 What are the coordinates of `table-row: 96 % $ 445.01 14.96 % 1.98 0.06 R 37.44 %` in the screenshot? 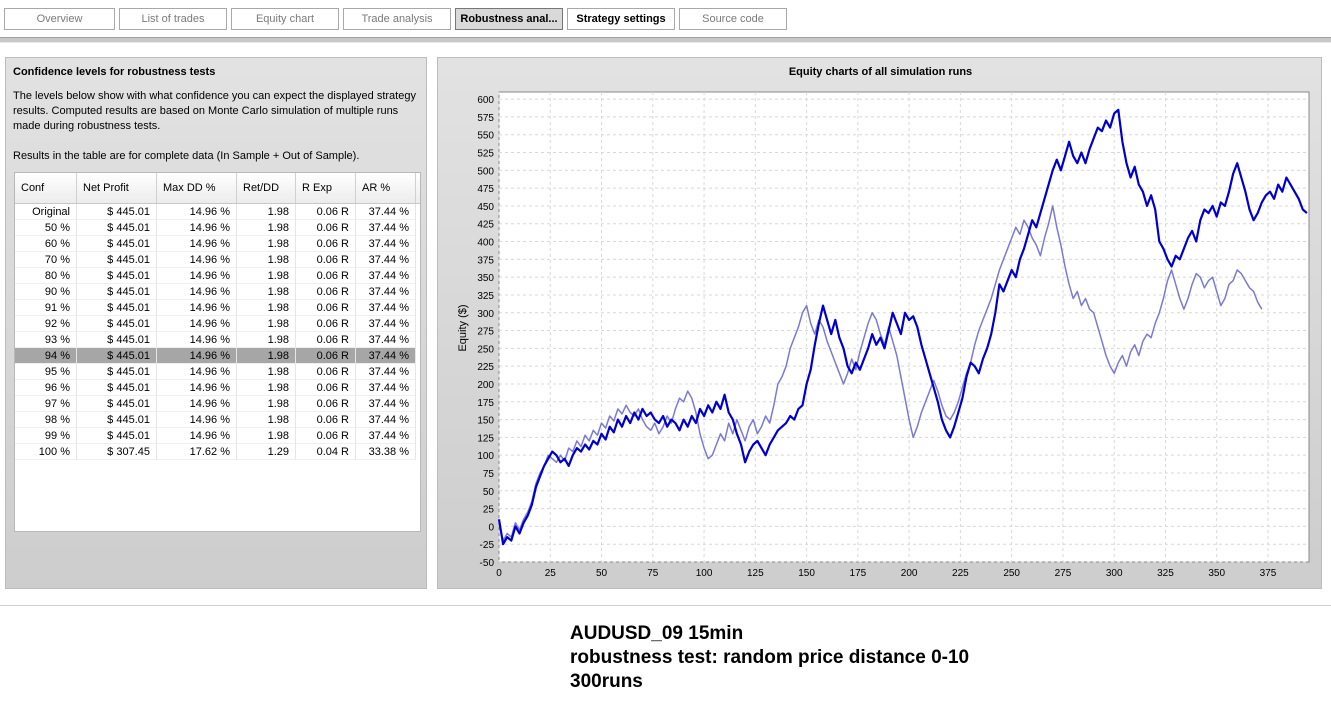 It's located at (215, 388).